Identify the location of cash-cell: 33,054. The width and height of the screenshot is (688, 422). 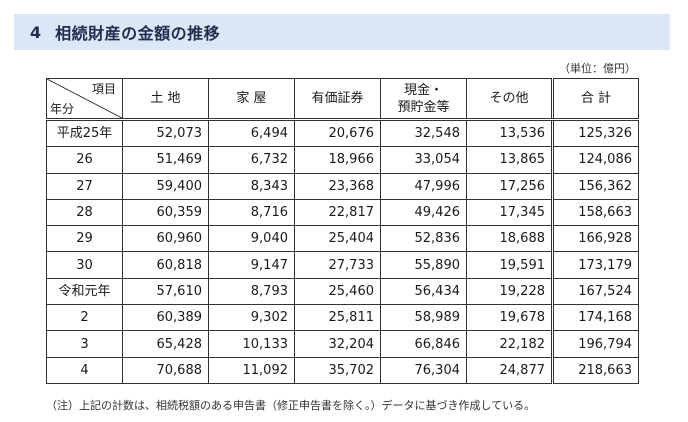
(423, 160).